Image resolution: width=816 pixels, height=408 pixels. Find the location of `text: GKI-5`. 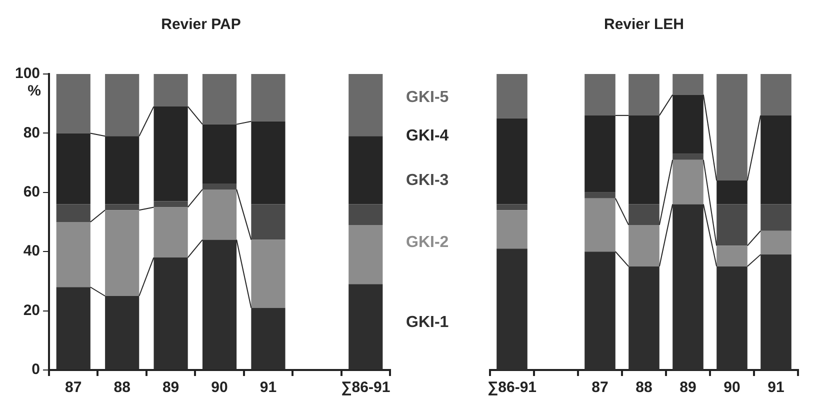

text: GKI-5 is located at coordinates (427, 97).